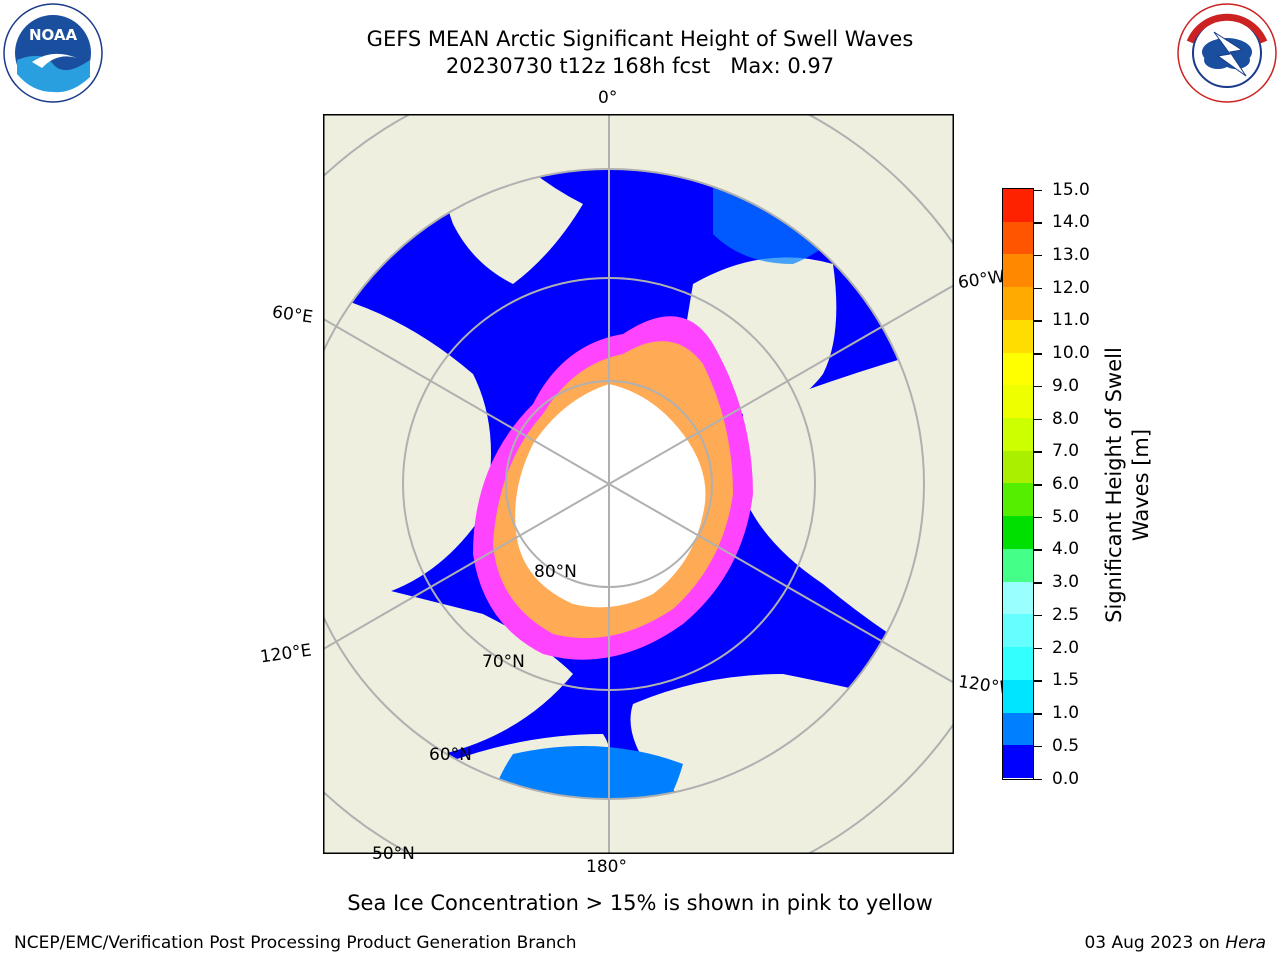  Describe the element at coordinates (1066, 680) in the screenshot. I see `colorbar-tick-label: 1.5` at that location.